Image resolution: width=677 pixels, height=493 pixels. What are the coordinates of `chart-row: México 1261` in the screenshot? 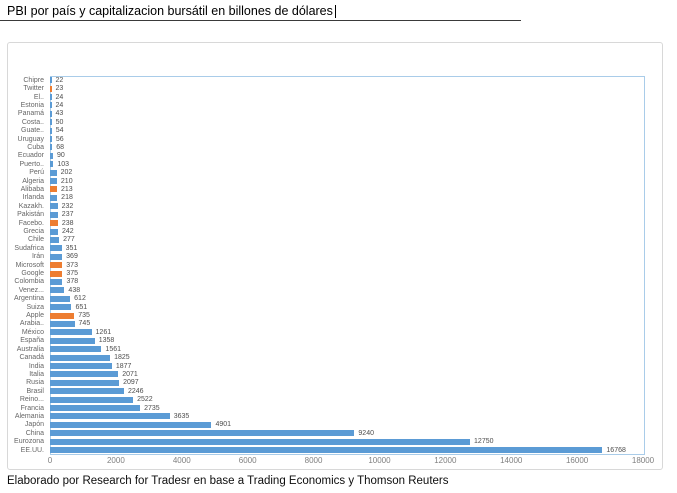 It's located at (333, 332).